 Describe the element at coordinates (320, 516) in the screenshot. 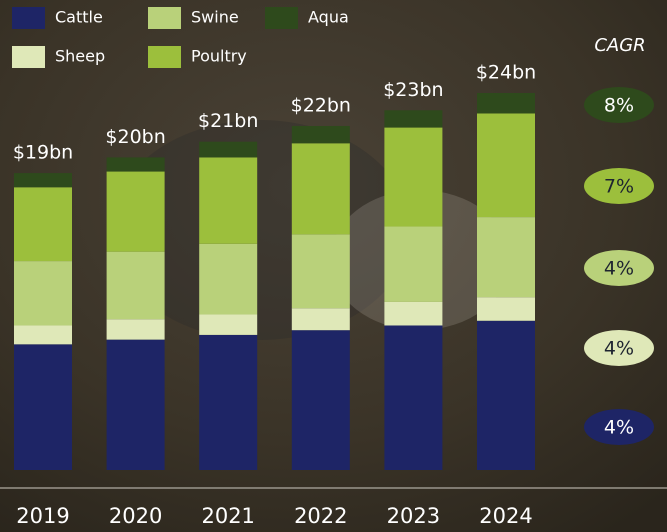

I see `x-tick-label: 2022` at that location.